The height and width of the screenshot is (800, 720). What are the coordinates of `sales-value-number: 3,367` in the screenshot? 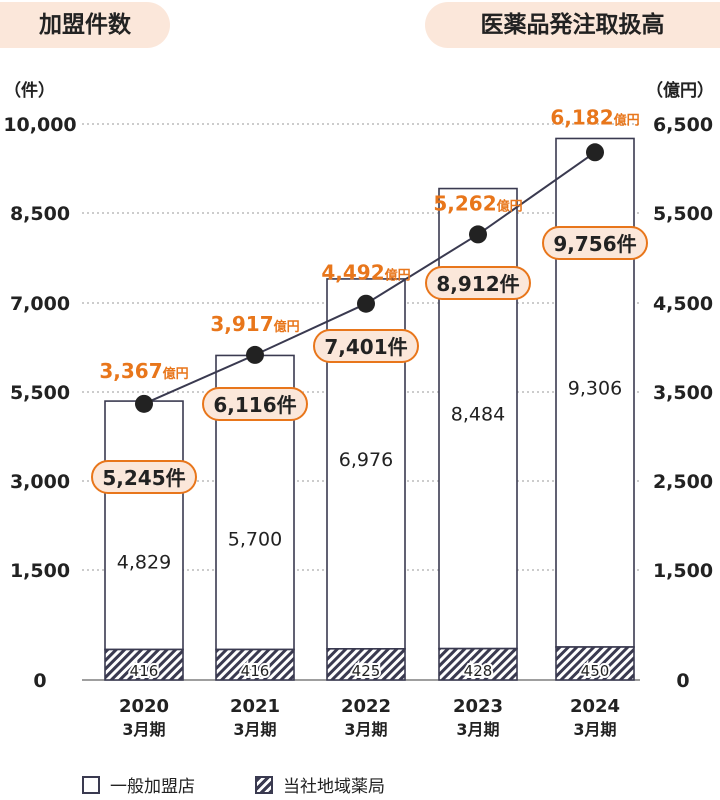 It's located at (130, 371).